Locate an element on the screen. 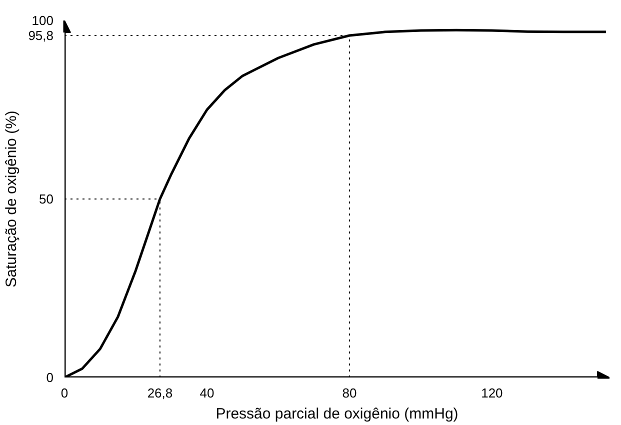 This screenshot has width=621, height=425. y-tick-label: 50 is located at coordinates (46, 199).